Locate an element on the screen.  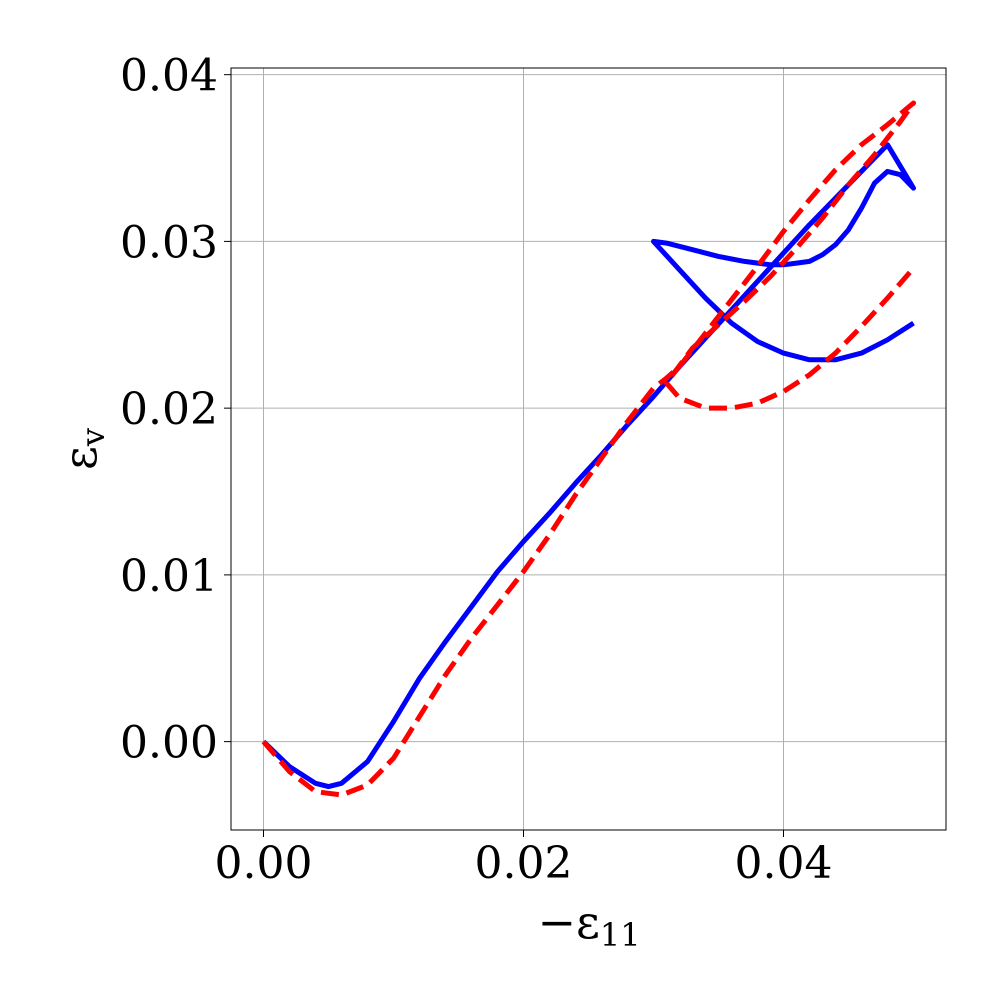
x-tick-label: 0.00 is located at coordinates (264, 863).